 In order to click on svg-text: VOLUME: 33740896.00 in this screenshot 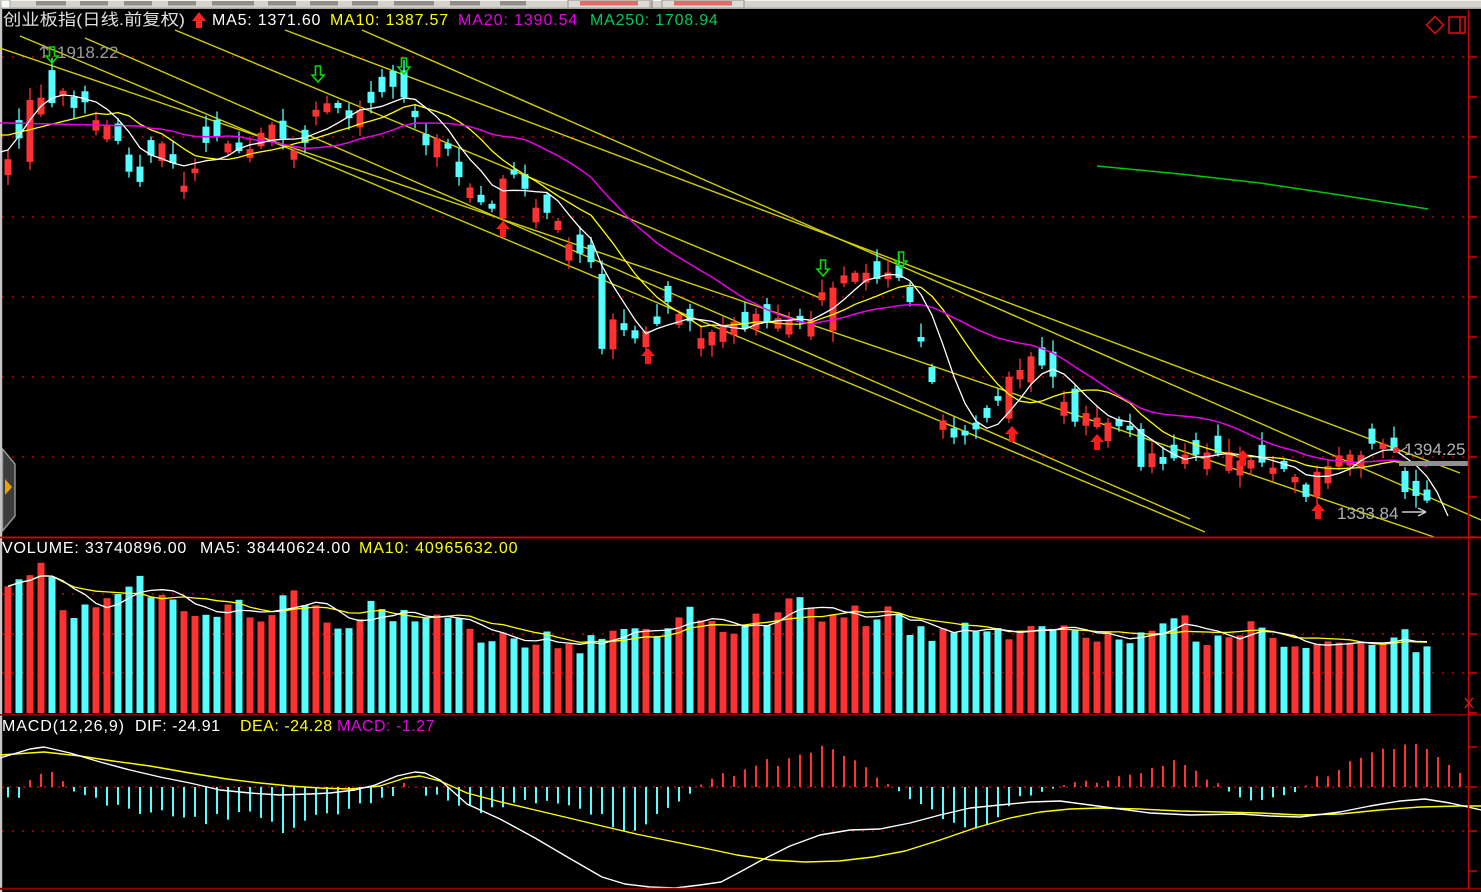, I will do `click(94, 548)`.